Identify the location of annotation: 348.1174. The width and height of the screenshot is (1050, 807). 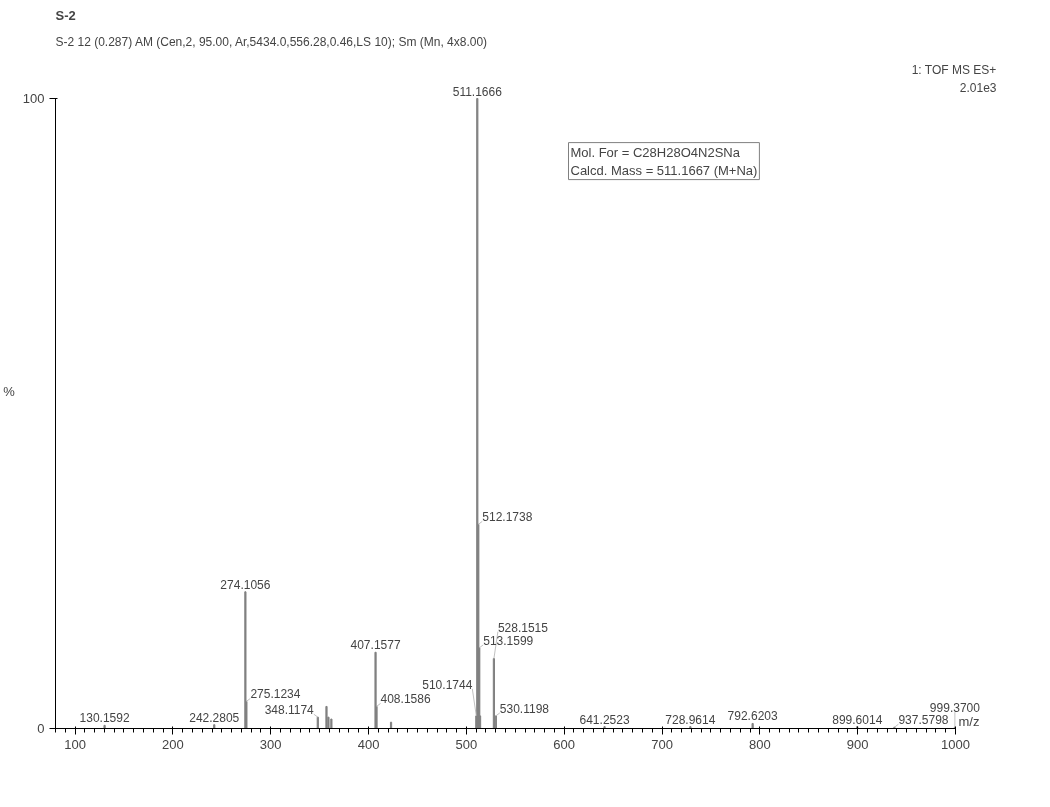
(289, 710).